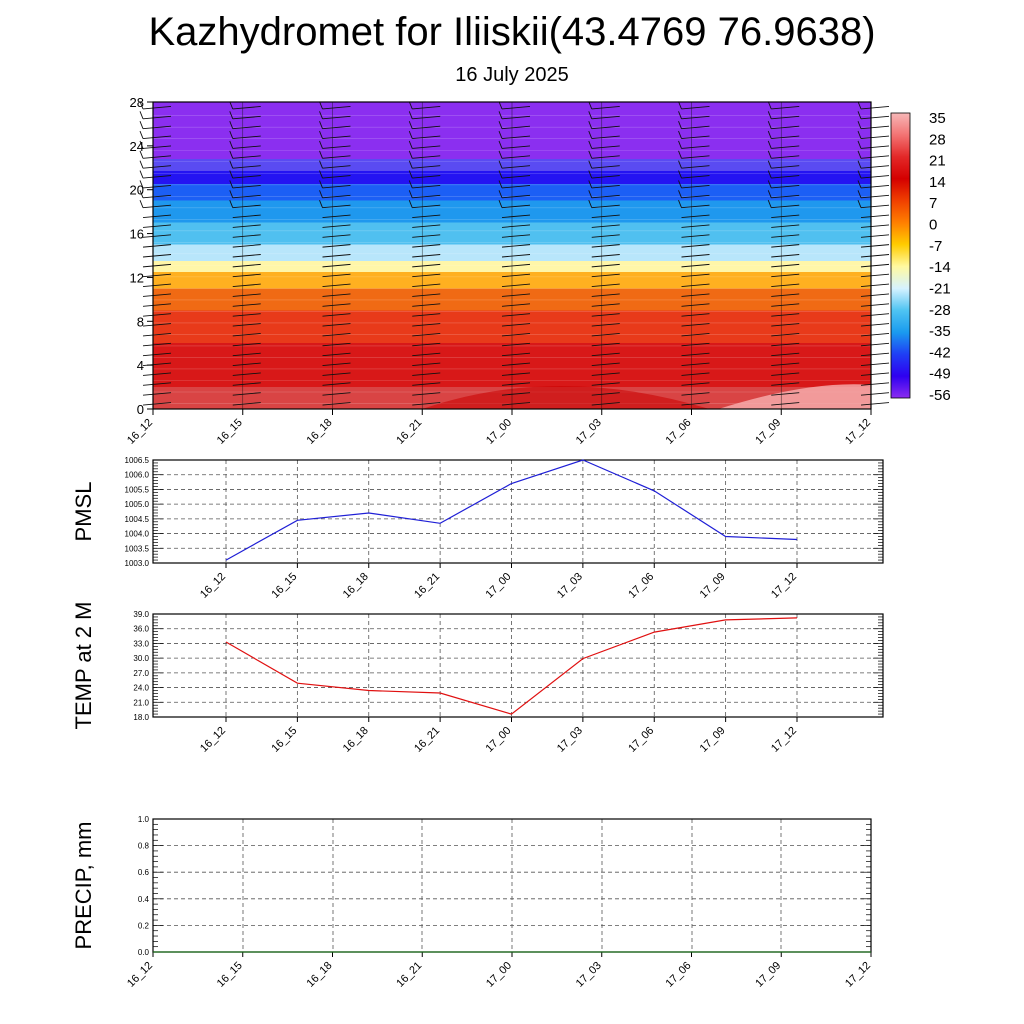 The width and height of the screenshot is (1024, 1024). I want to click on x-tick-label: 17_06, so click(679, 432).